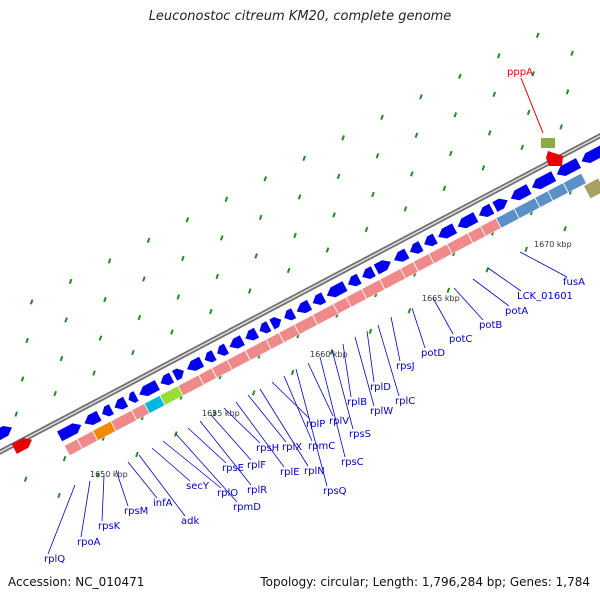 The height and width of the screenshot is (600, 600). I want to click on kbp-label: 1650 kbp, so click(109, 474).